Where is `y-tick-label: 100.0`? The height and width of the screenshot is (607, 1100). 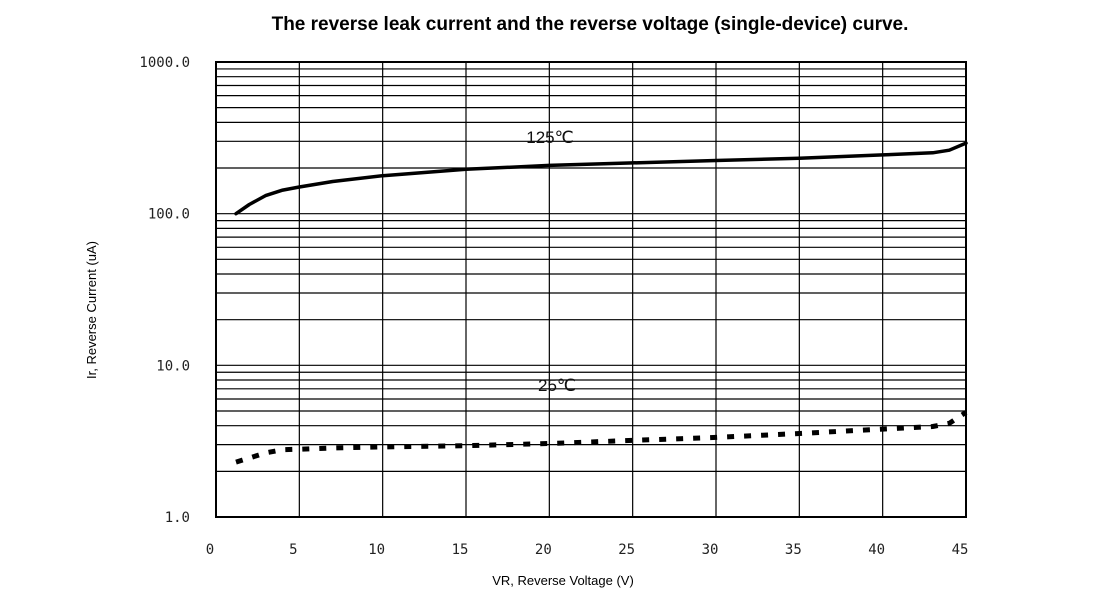
y-tick-label: 100.0 is located at coordinates (169, 215).